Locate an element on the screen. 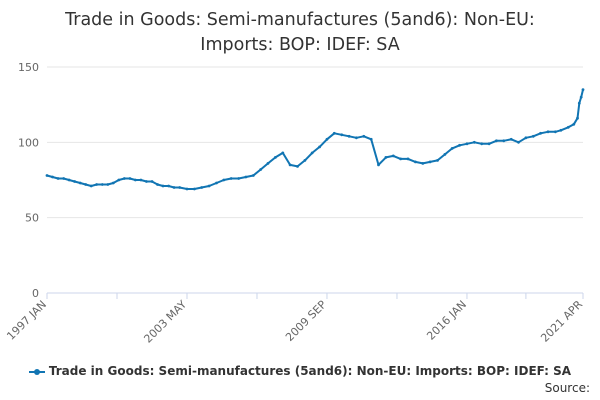  chart-title-line-2: Imports: BOP: IDEF: SA is located at coordinates (300, 45).